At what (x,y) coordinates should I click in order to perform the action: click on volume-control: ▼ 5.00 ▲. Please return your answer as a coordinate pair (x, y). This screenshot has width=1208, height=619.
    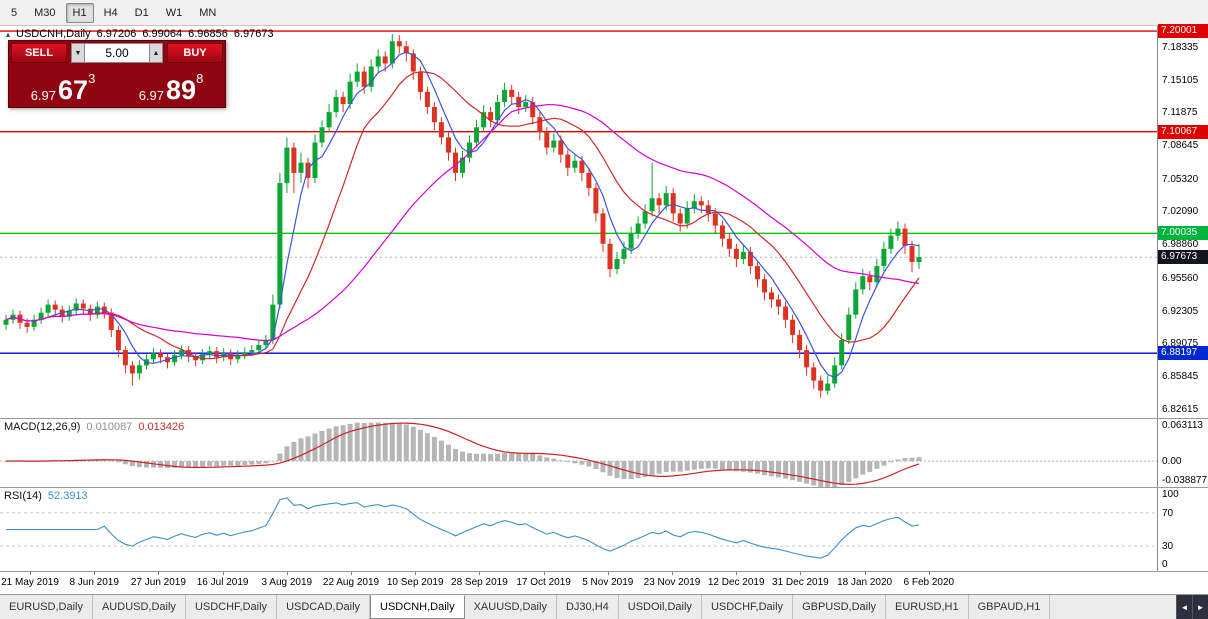
    Looking at the image, I should click on (117, 53).